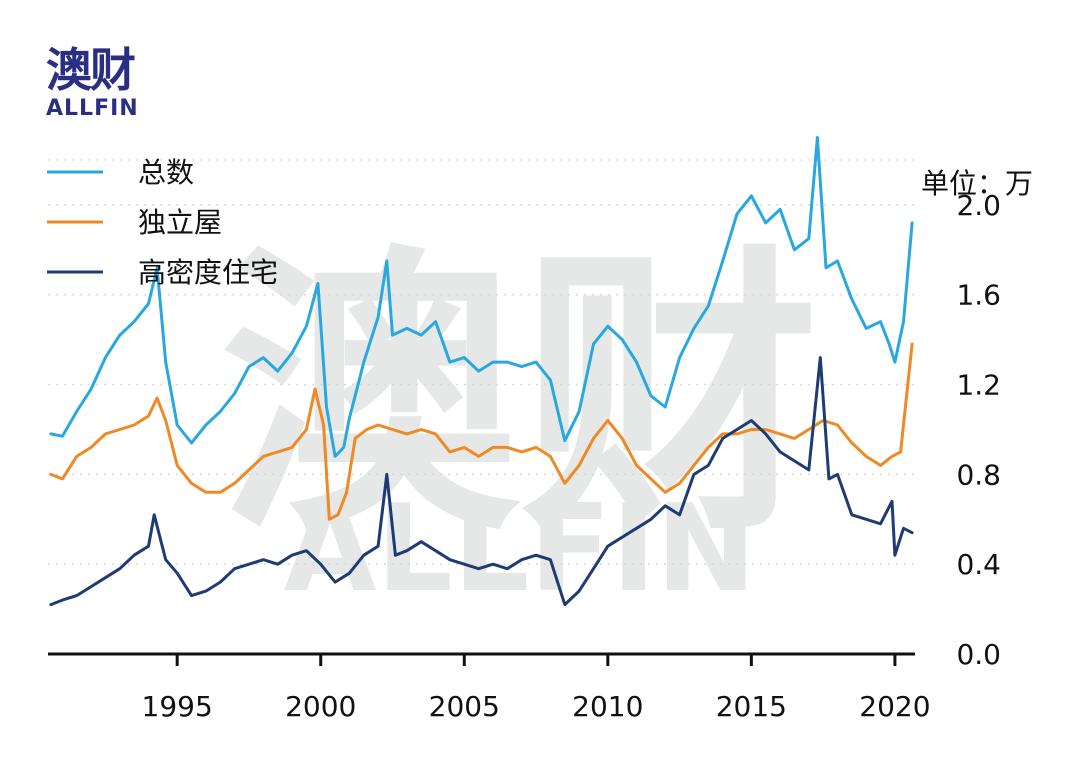 The height and width of the screenshot is (766, 1080). I want to click on y-tick-label: 0.4, so click(978, 564).